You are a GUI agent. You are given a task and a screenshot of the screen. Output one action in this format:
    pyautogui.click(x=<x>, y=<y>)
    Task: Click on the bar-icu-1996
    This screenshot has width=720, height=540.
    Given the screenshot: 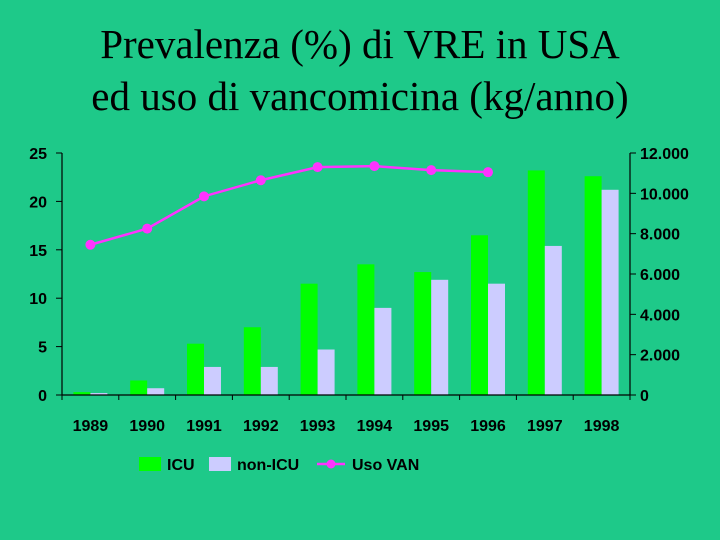 What is the action you would take?
    pyautogui.click(x=479, y=315)
    